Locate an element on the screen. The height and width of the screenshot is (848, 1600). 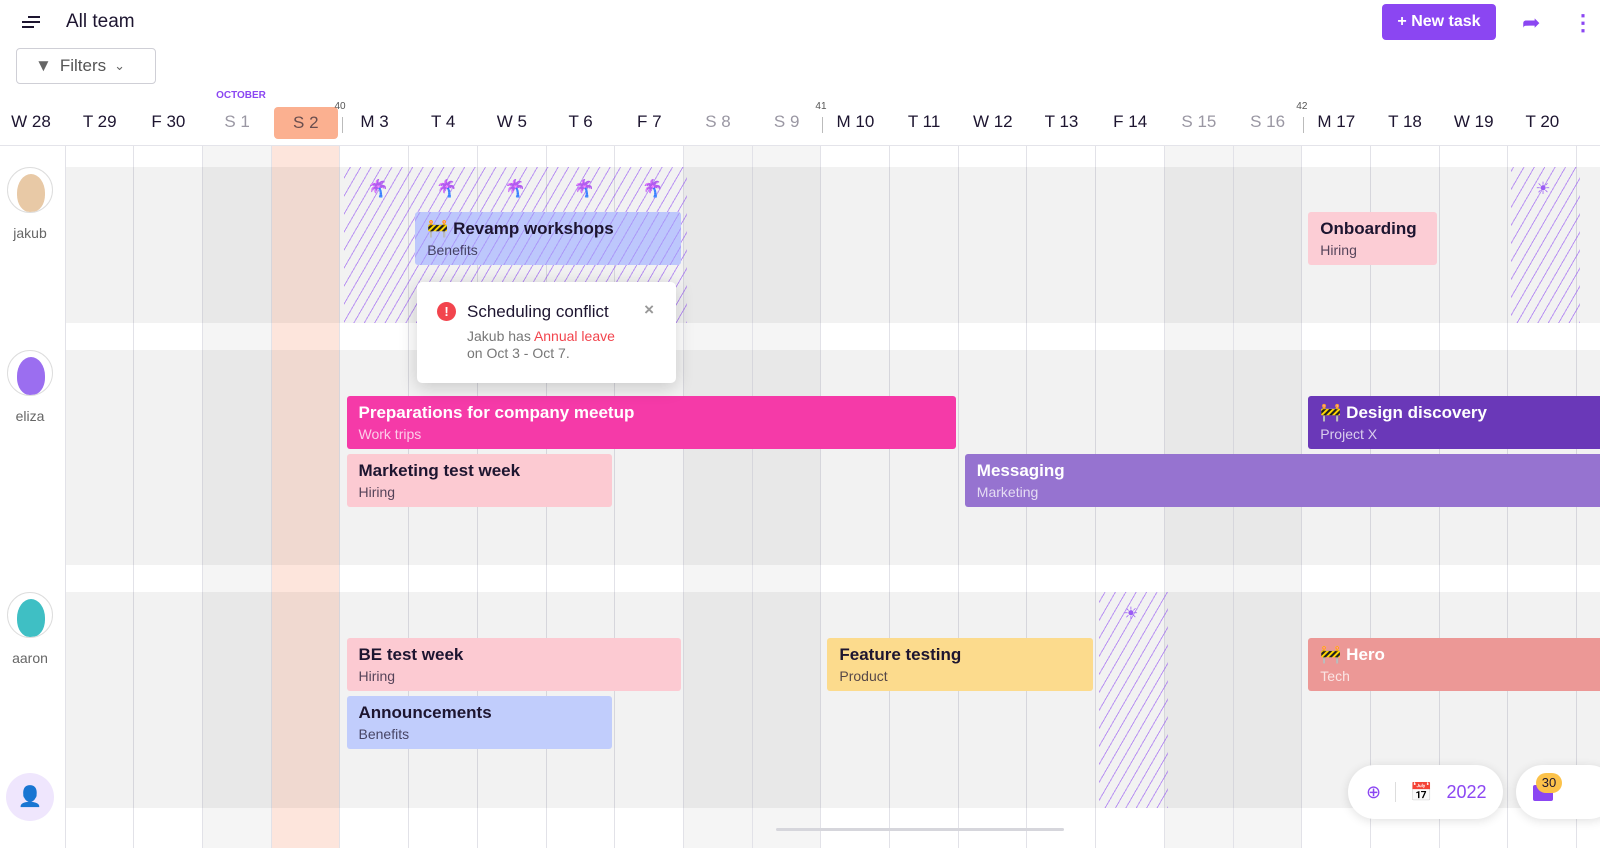
task-card: 🚧 Design discovery Project X is located at coordinates (1454, 422).